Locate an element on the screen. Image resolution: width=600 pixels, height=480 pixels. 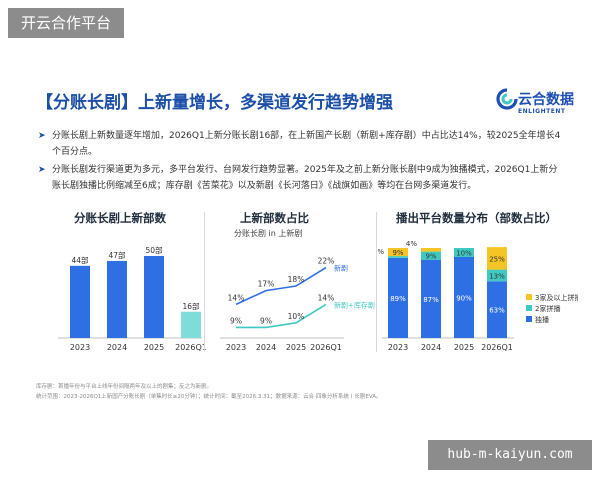
watermark-bottom-right: hub-m-kaiyun.com is located at coordinates (510, 455).